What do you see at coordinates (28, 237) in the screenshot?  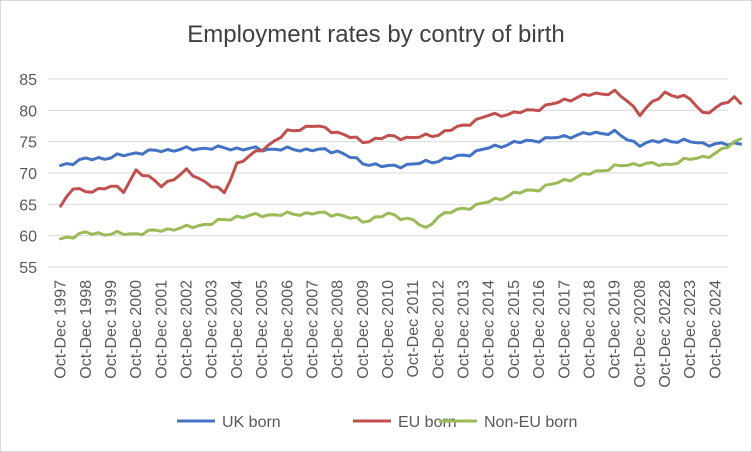 I see `y-tick-label: 60` at bounding box center [28, 237].